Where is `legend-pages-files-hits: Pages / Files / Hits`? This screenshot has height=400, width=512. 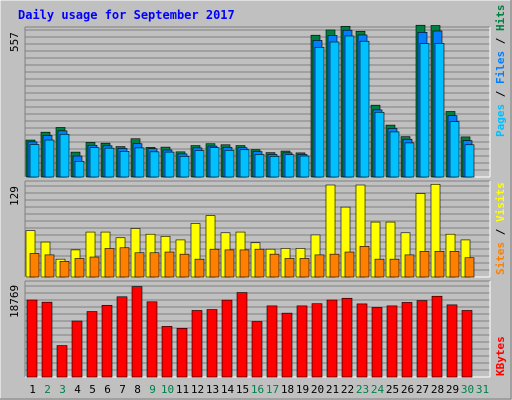
legend-pages-files-hits: Pages / Files / Hits is located at coordinates (500, 71).